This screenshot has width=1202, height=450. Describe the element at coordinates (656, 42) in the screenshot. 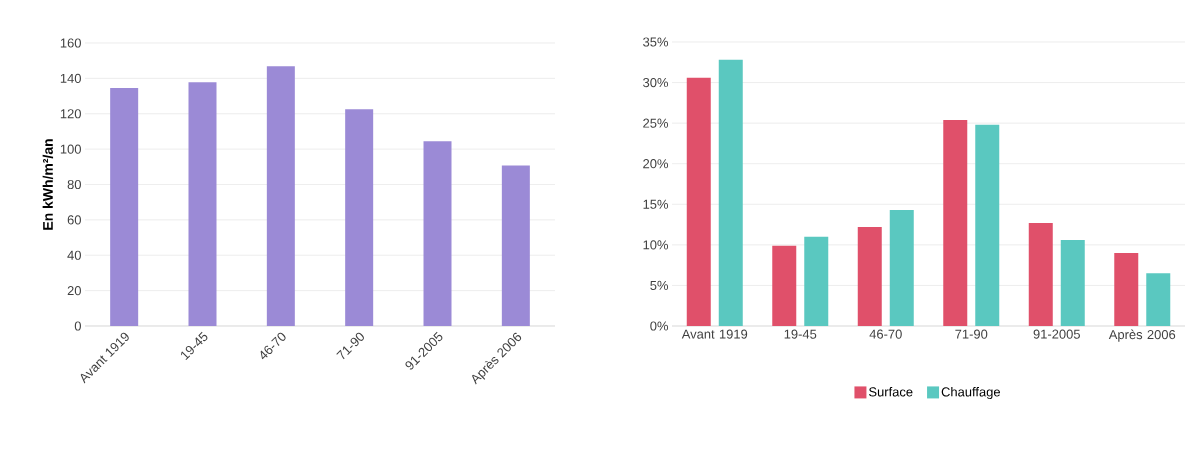

I see `y-tick-label: 35%` at that location.